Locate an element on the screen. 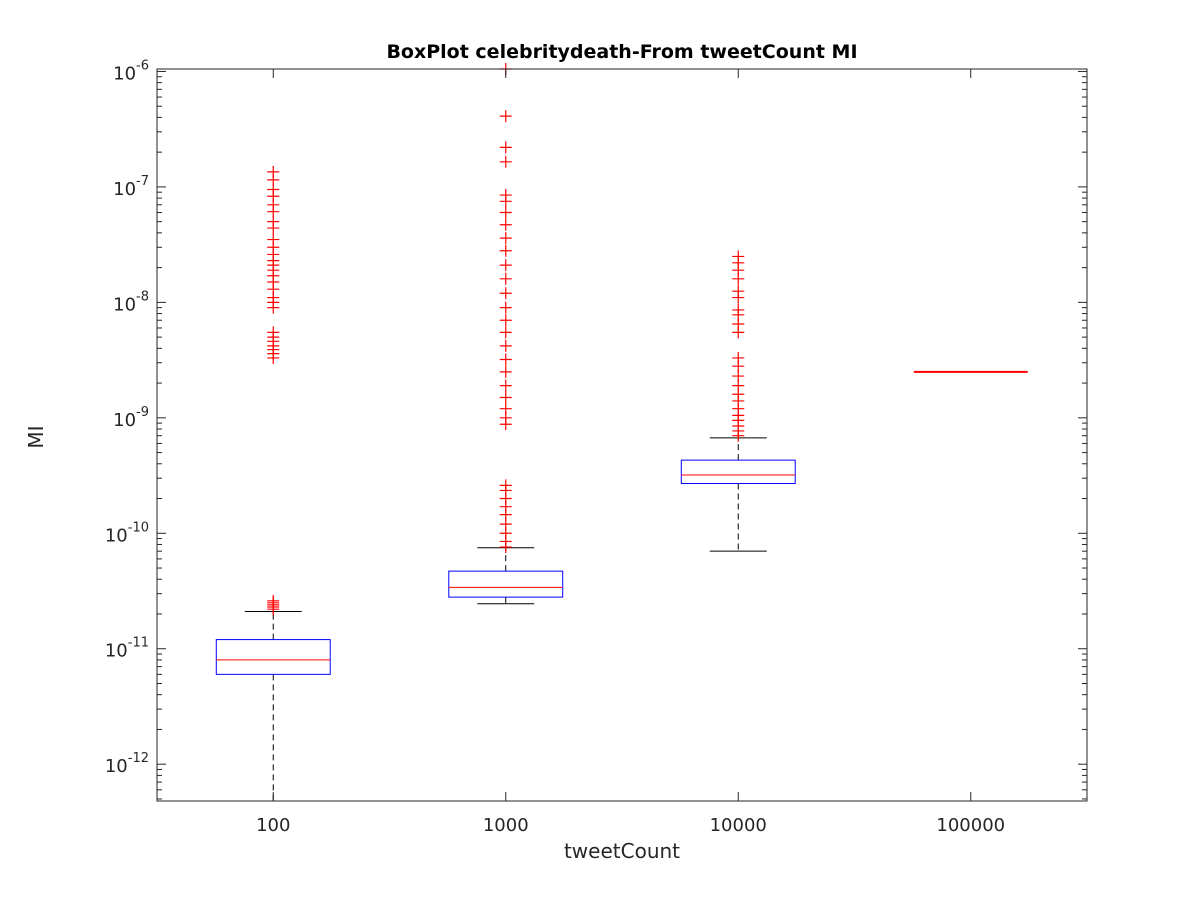  x-tick-label: 10000 is located at coordinates (738, 825).